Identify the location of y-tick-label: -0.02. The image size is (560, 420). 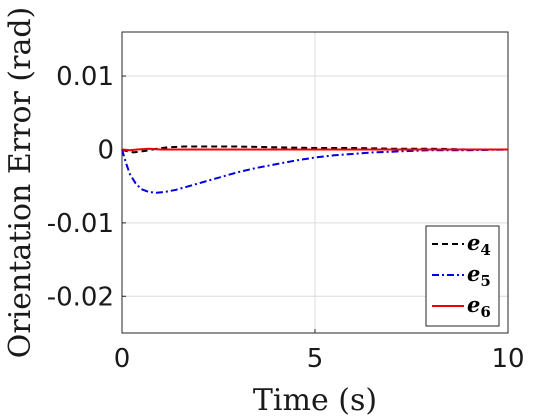
(80, 297).